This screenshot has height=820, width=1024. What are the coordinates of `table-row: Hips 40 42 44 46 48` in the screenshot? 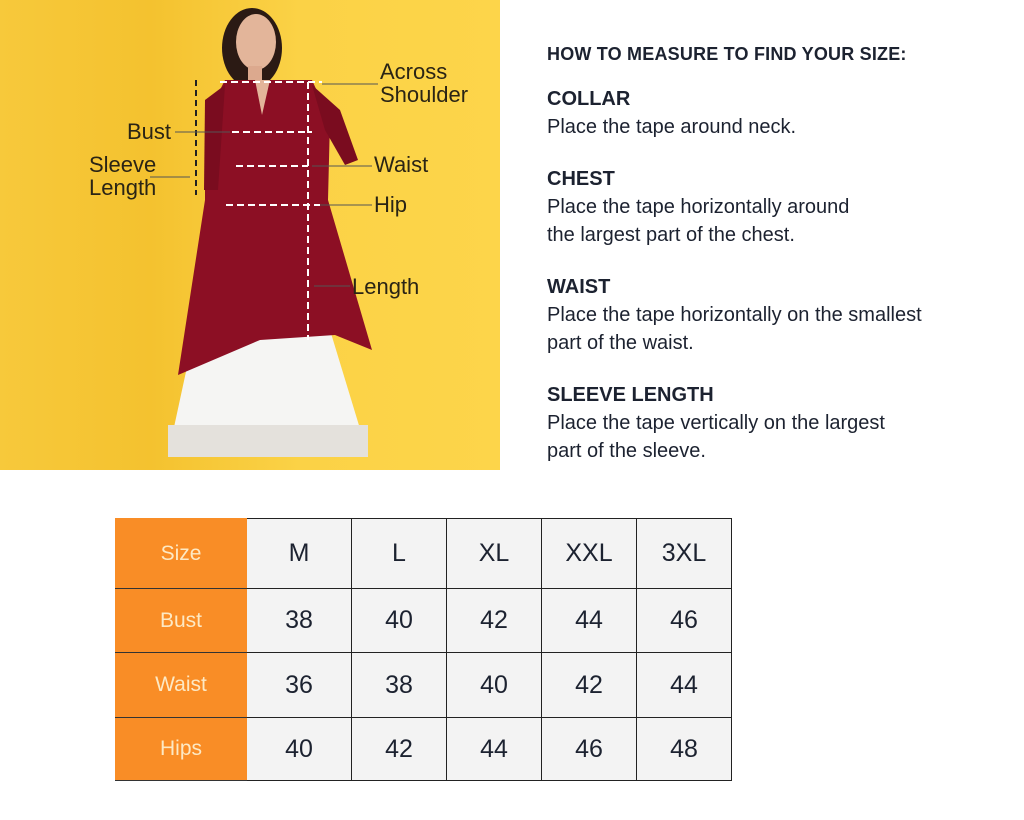 It's located at (423, 749).